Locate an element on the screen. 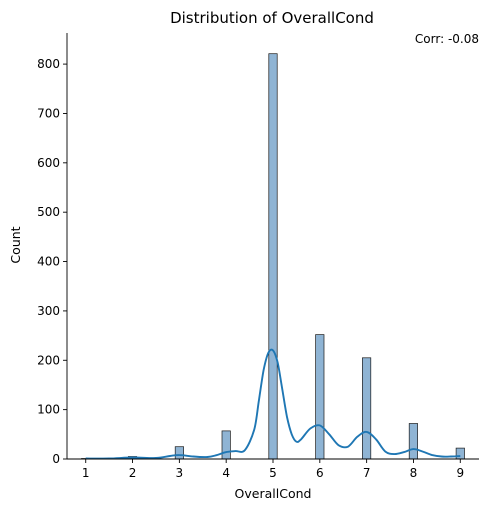 This screenshot has width=490, height=512. x-tick-label-4: 4 is located at coordinates (226, 473).